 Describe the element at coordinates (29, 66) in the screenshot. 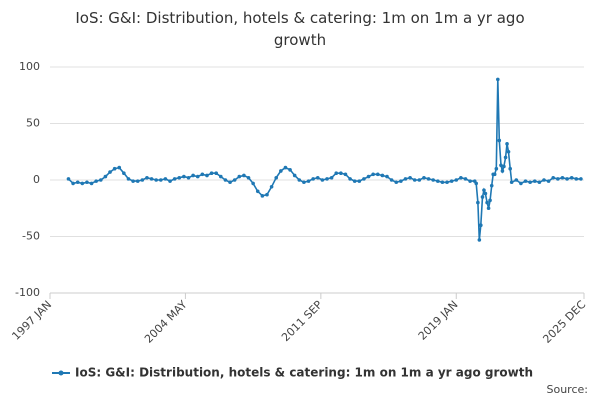

I see `y-tick-label: 100` at that location.